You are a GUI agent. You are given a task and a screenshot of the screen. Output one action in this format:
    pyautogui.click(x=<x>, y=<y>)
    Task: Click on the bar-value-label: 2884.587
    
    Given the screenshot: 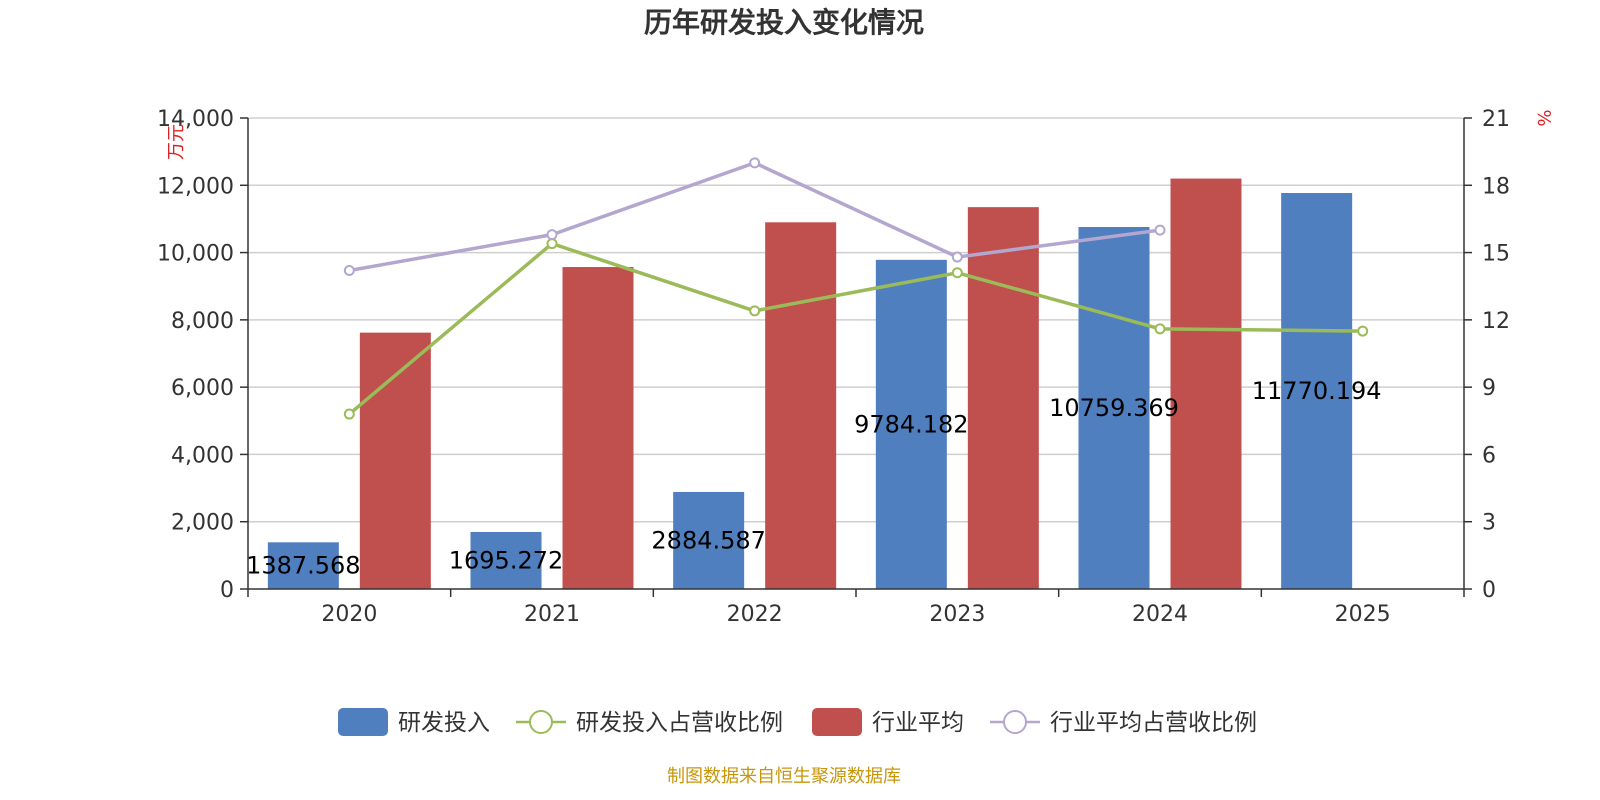 What is the action you would take?
    pyautogui.click(x=708, y=540)
    